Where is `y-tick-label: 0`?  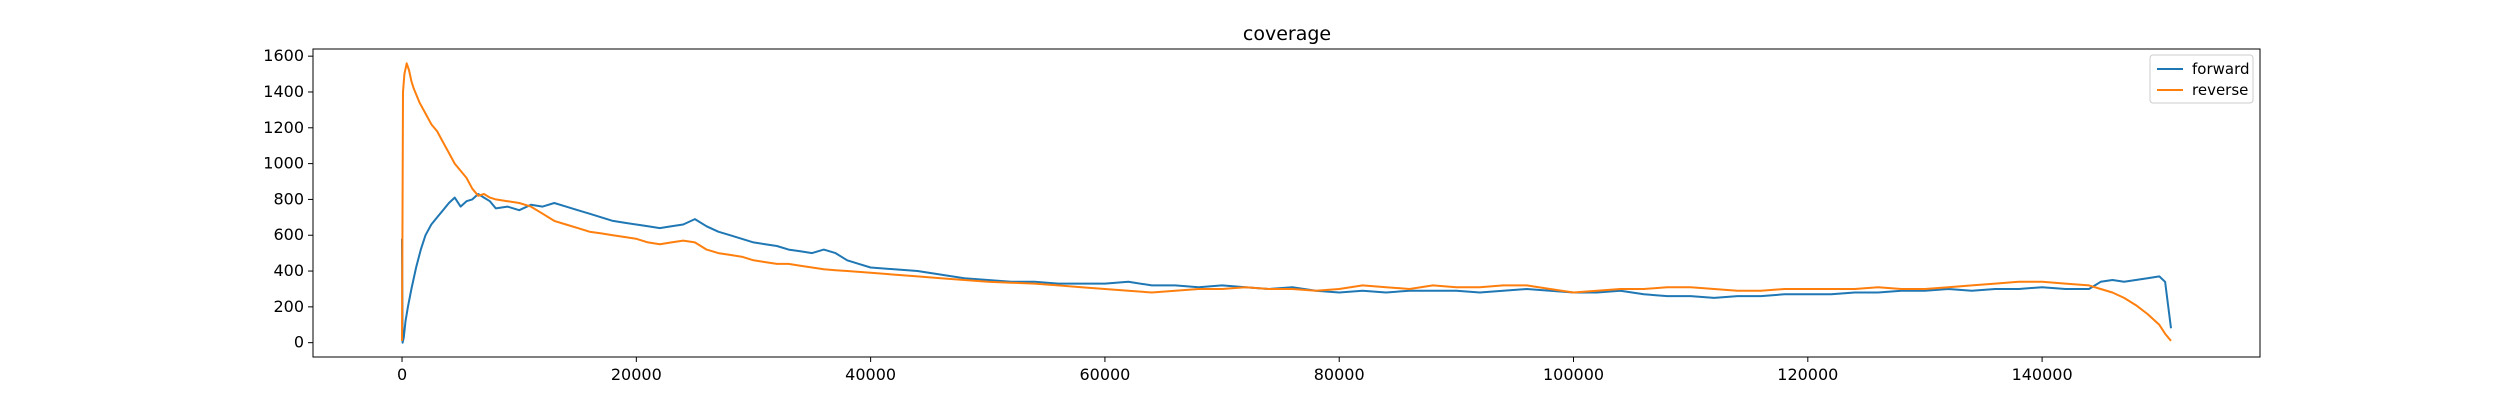 y-tick-label: 0 is located at coordinates (299, 342).